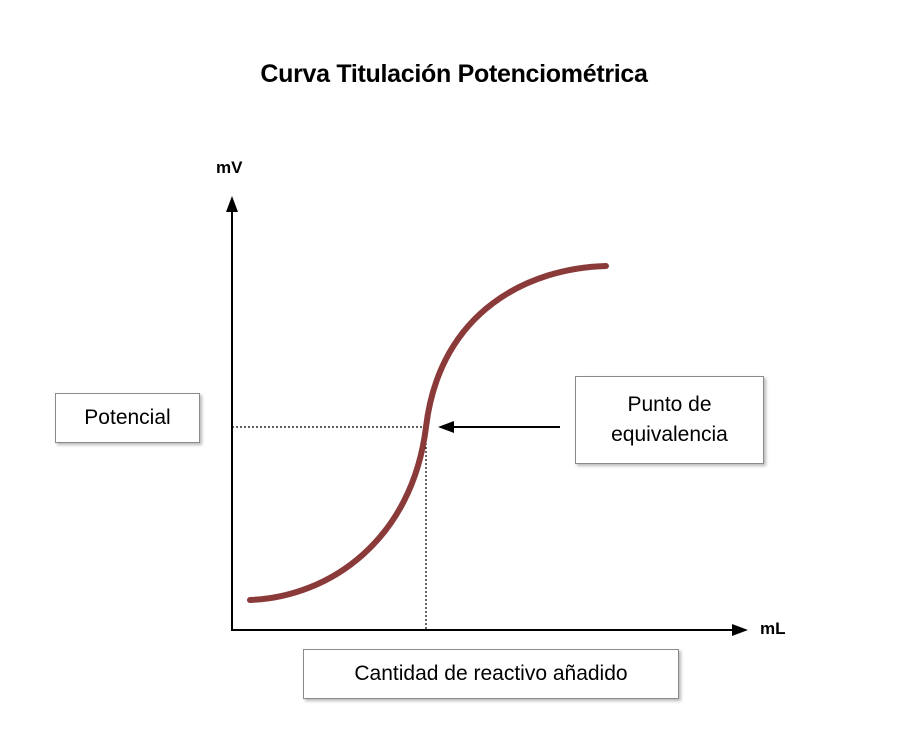 The image size is (908, 732). Describe the element at coordinates (229, 167) in the screenshot. I see `y-axis-label: mV` at that location.